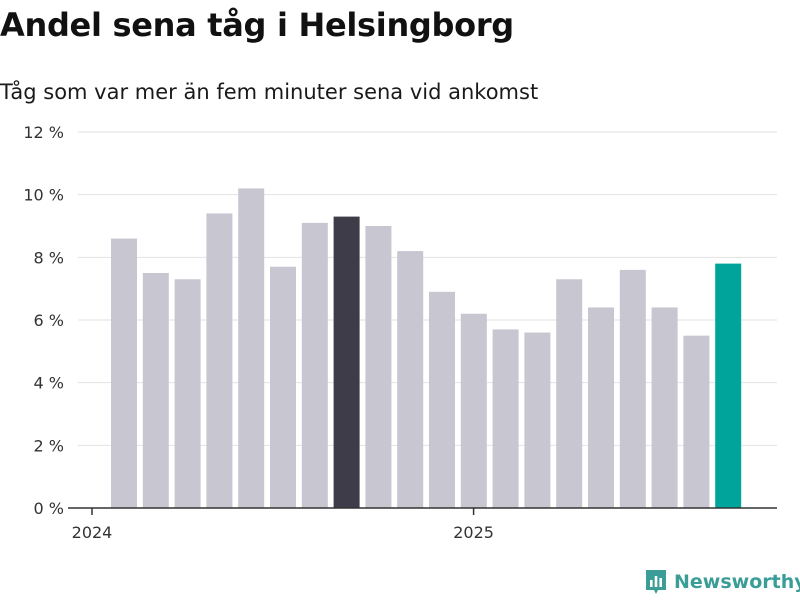 Image resolution: width=800 pixels, height=600 pixels. I want to click on chart-title: Andel sena tåg i Helsingborg, so click(257, 25).